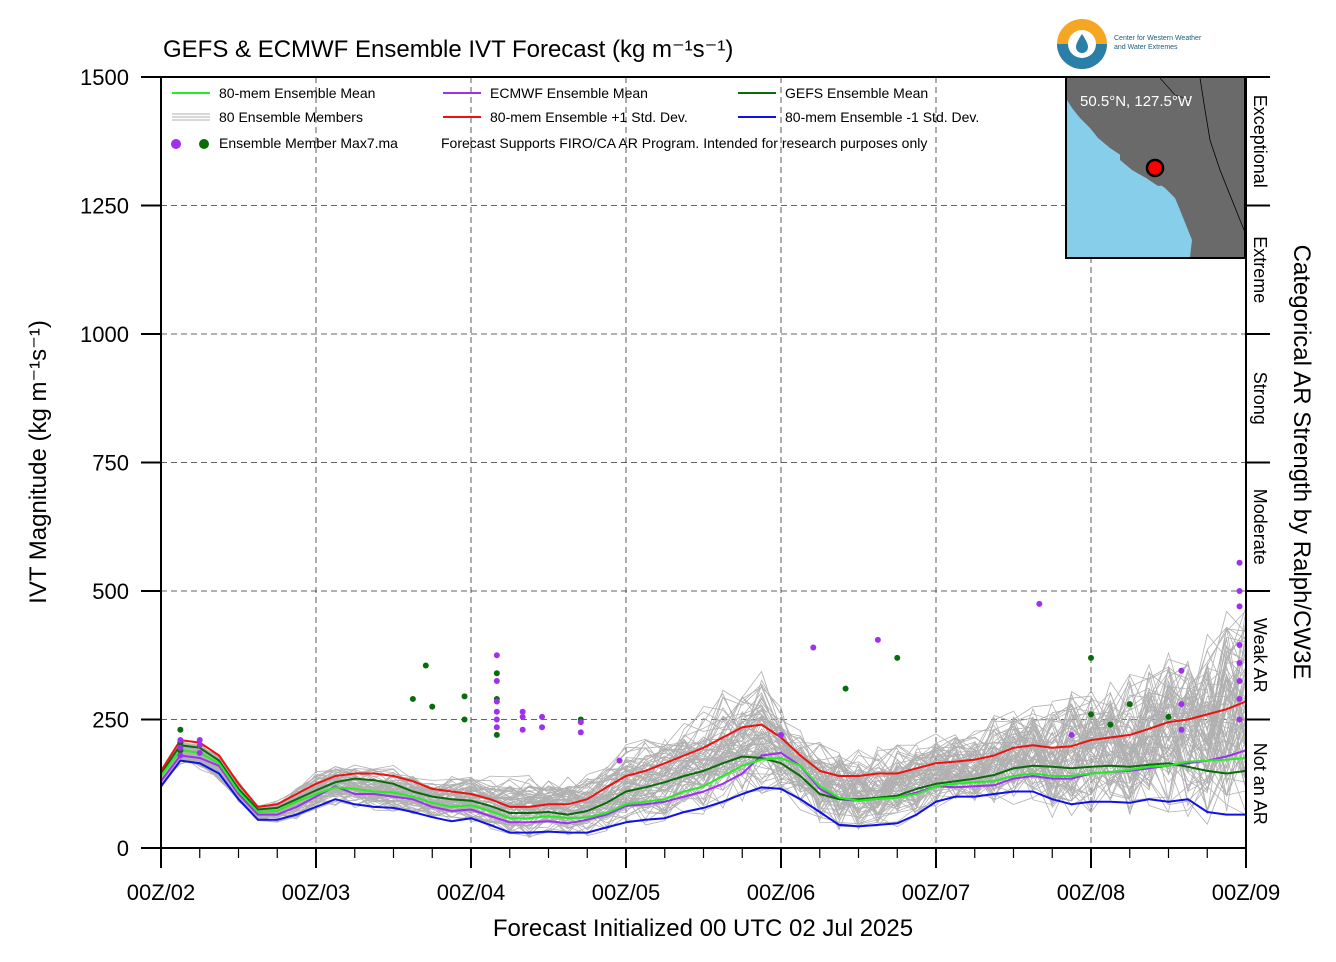  Describe the element at coordinates (308, 143) in the screenshot. I see `legend-label-max-markers: Ensemble Member Max7.ma` at that location.